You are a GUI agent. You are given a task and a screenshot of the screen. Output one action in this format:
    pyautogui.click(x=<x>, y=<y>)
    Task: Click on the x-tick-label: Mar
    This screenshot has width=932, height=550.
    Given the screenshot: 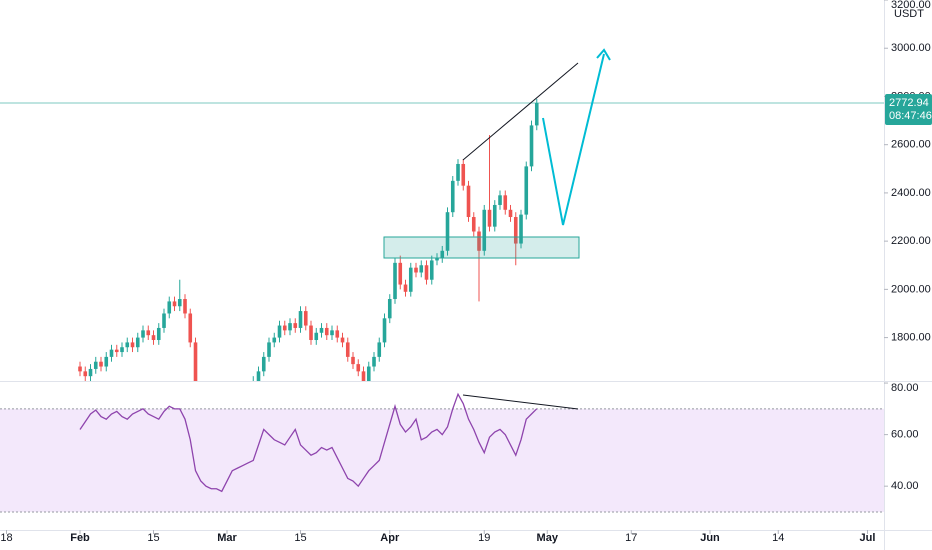 What is the action you would take?
    pyautogui.click(x=227, y=538)
    